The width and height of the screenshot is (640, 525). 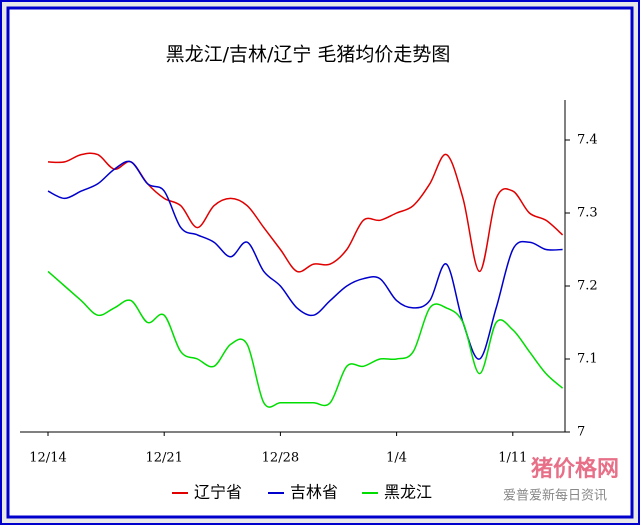 What do you see at coordinates (587, 213) in the screenshot?
I see `y-tick-label: 7.3` at bounding box center [587, 213].